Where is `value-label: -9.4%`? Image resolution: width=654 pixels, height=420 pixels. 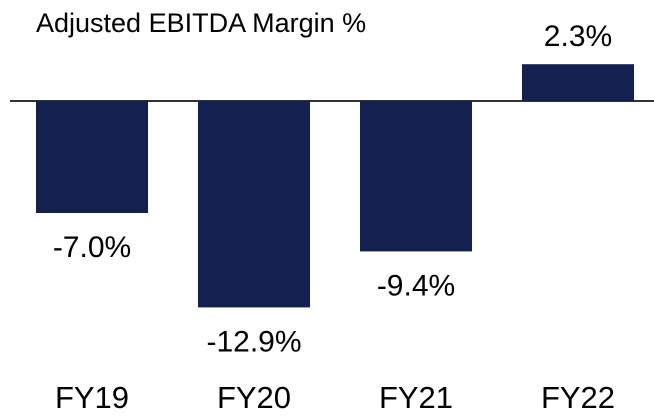 value-label: -9.4% is located at coordinates (416, 285).